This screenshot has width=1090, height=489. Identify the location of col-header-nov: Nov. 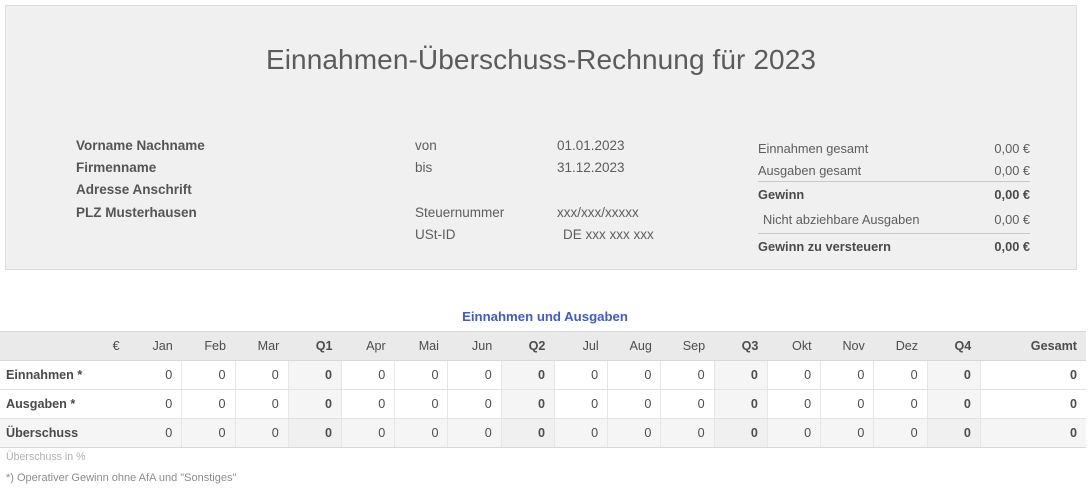
(847, 346).